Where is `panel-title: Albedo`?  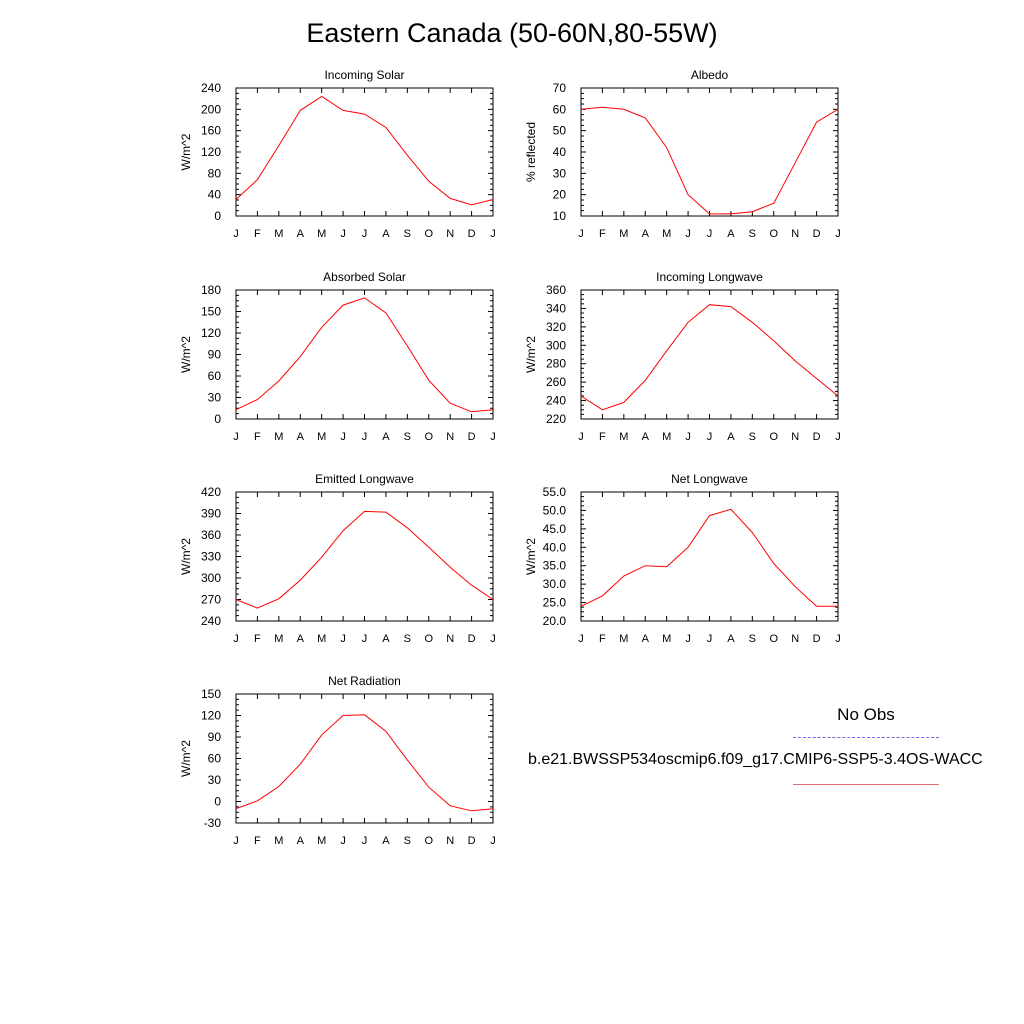
panel-title: Albedo is located at coordinates (710, 75).